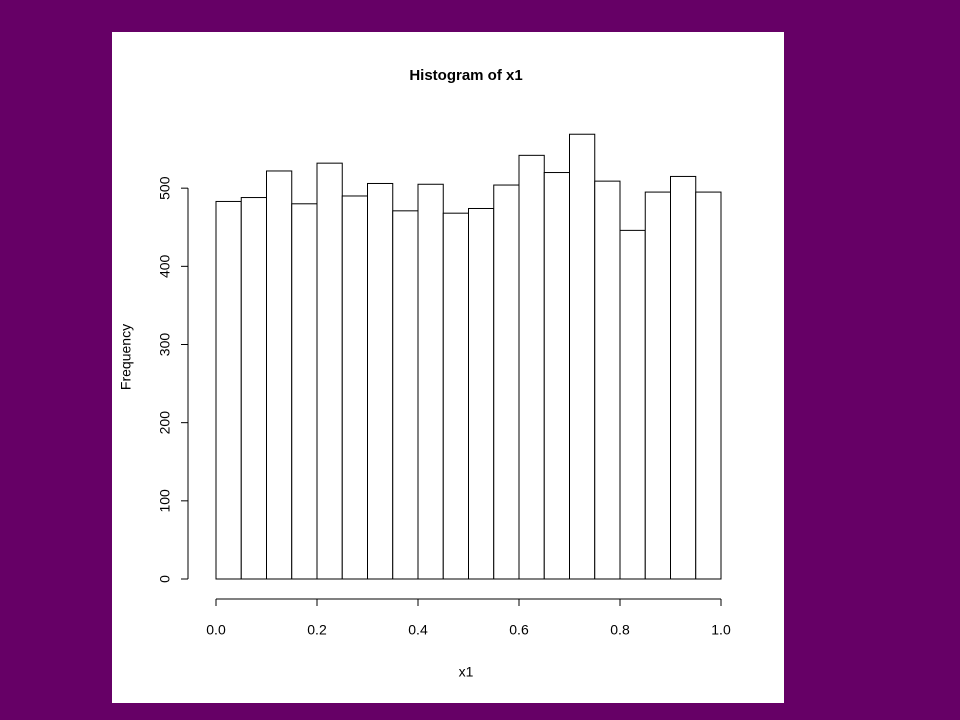 This screenshot has height=720, width=960. What do you see at coordinates (519, 630) in the screenshot?
I see `x-tick-label: 0.6` at bounding box center [519, 630].